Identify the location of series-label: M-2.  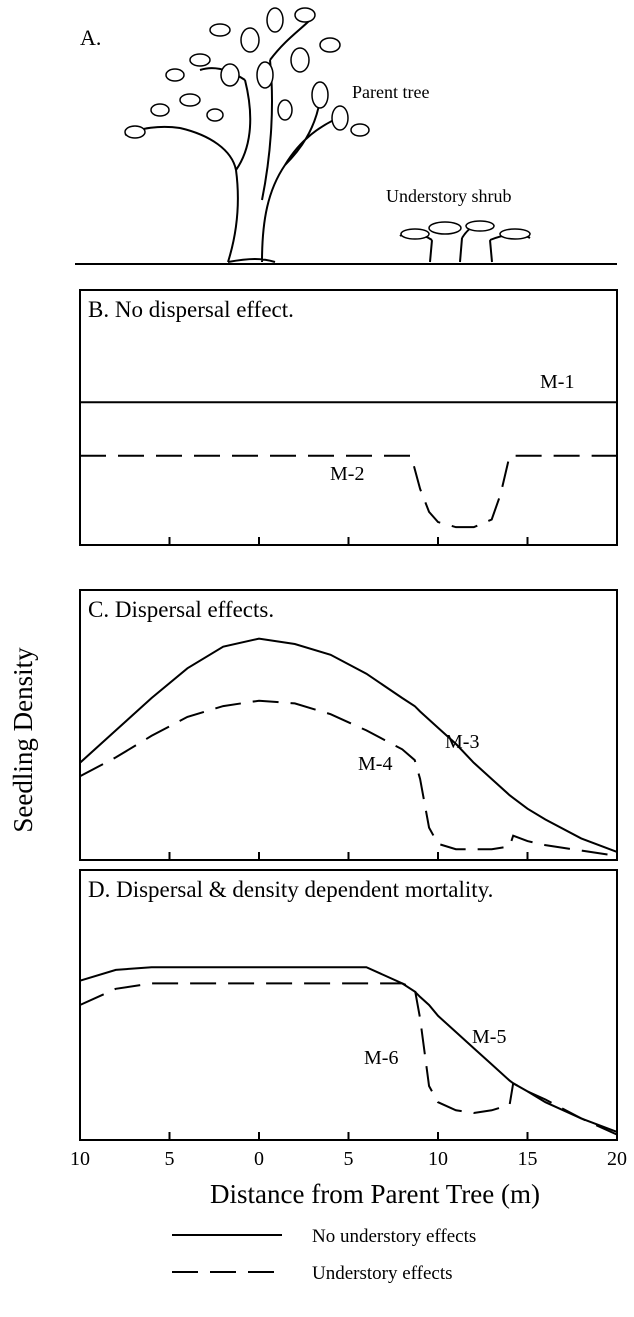
(347, 474).